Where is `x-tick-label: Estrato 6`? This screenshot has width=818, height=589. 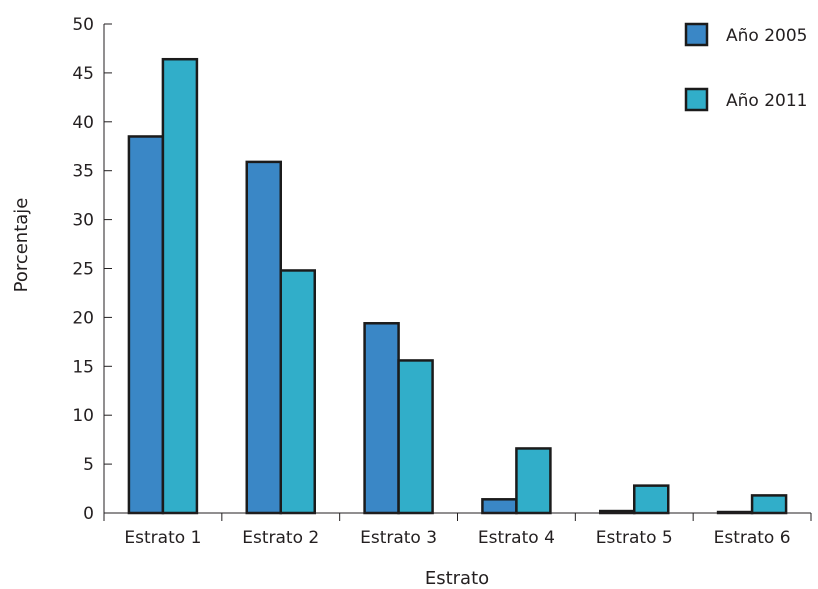
x-tick-label: Estrato 6 is located at coordinates (752, 538).